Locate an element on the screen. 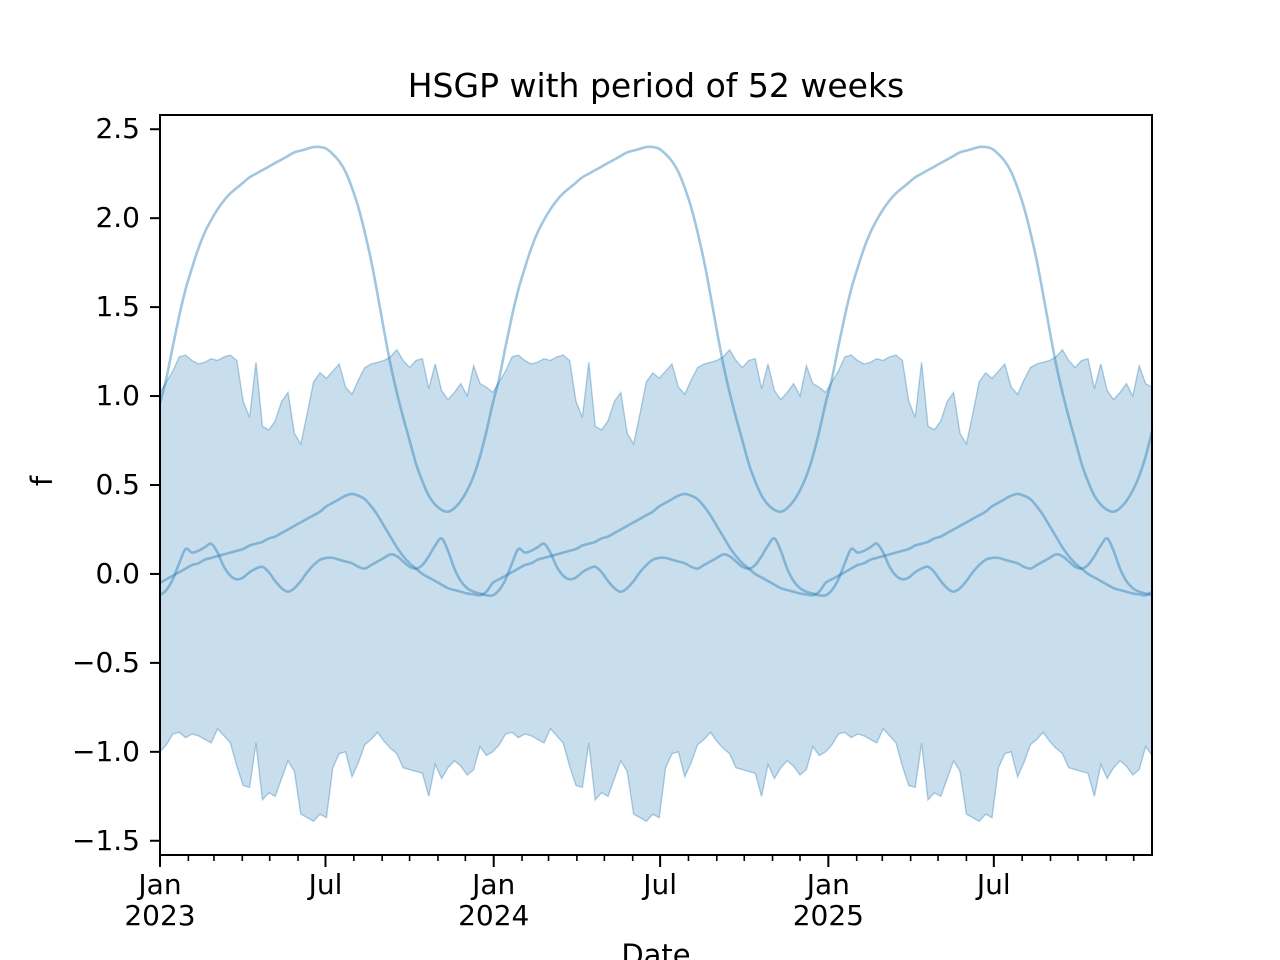 This screenshot has height=960, width=1280. y-tick-label: −1.0 is located at coordinates (106, 751).